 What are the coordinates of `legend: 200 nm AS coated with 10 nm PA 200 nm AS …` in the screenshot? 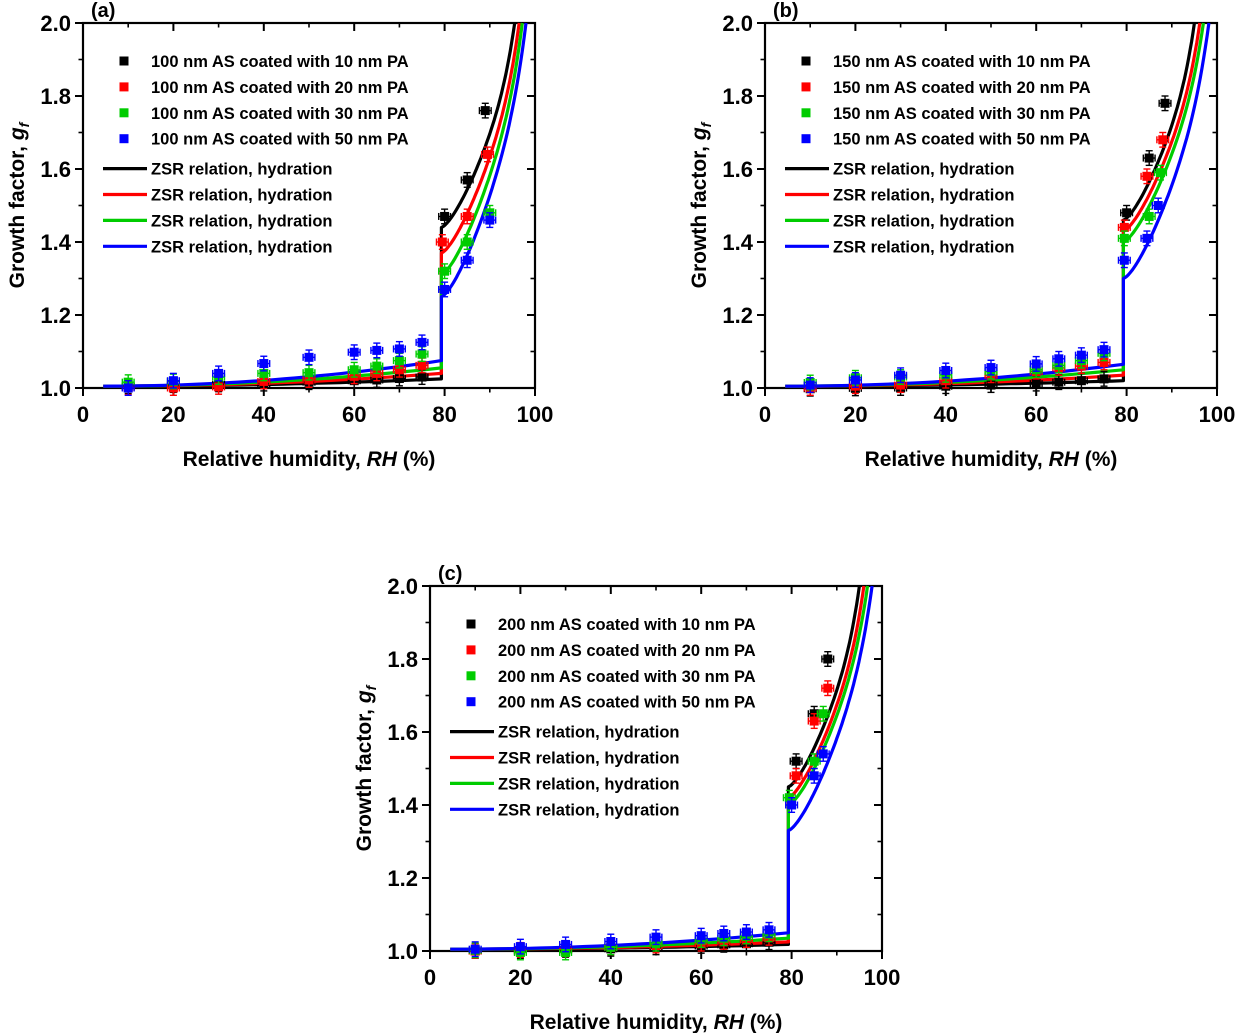 It's located at (603, 717).